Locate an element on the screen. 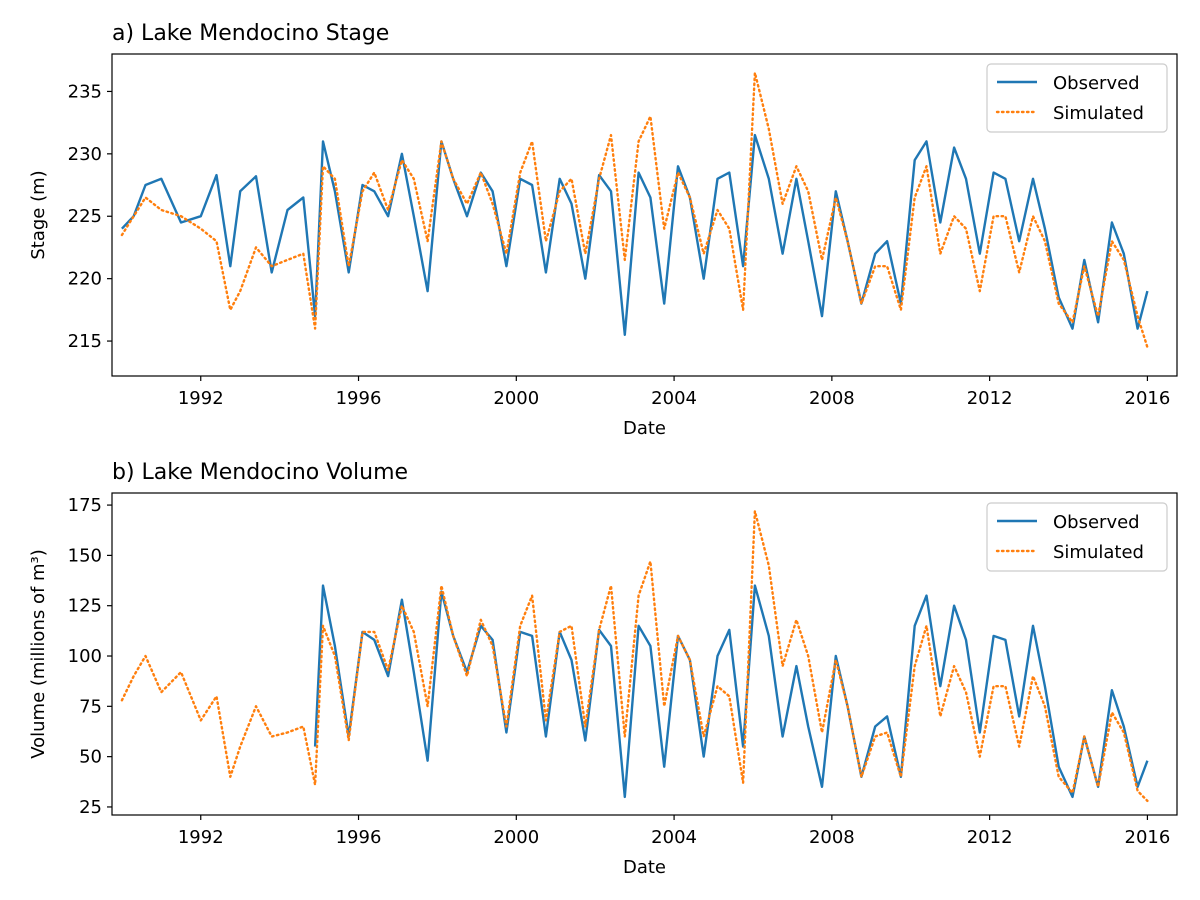 This screenshot has width=1200, height=900. stage-x-tick-label: 2008 is located at coordinates (832, 398).